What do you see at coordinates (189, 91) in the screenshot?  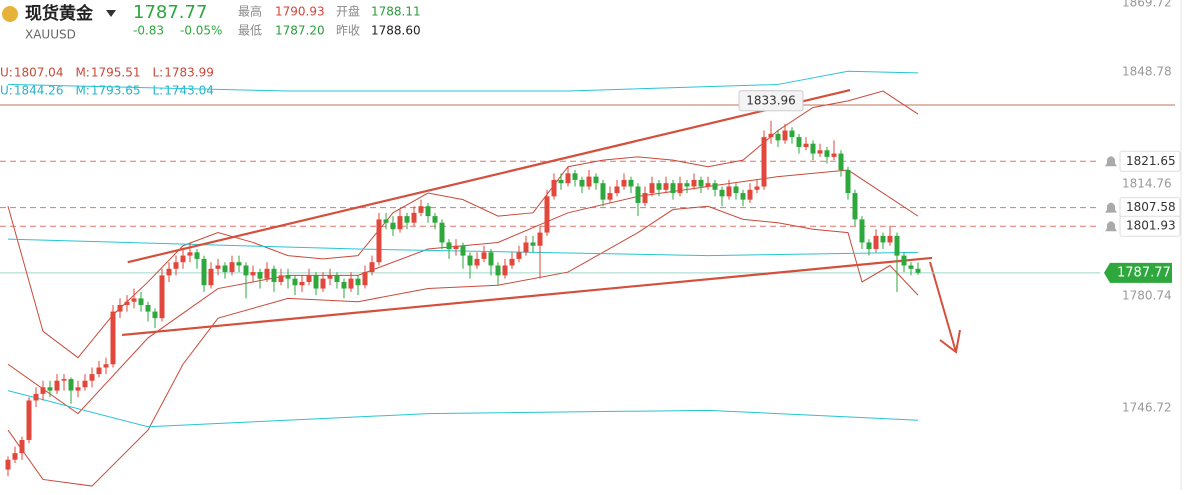 I see `legend-value: 1743.04` at bounding box center [189, 91].